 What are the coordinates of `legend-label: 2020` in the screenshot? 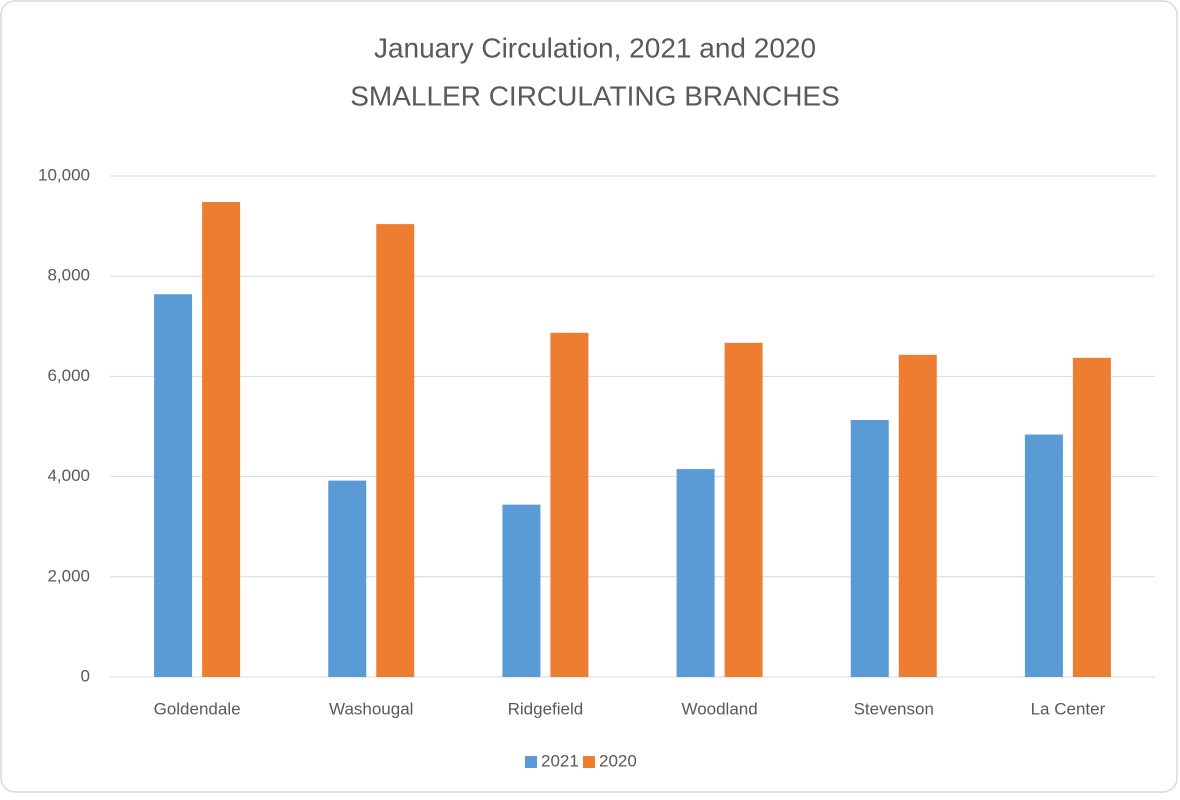 It's located at (618, 760).